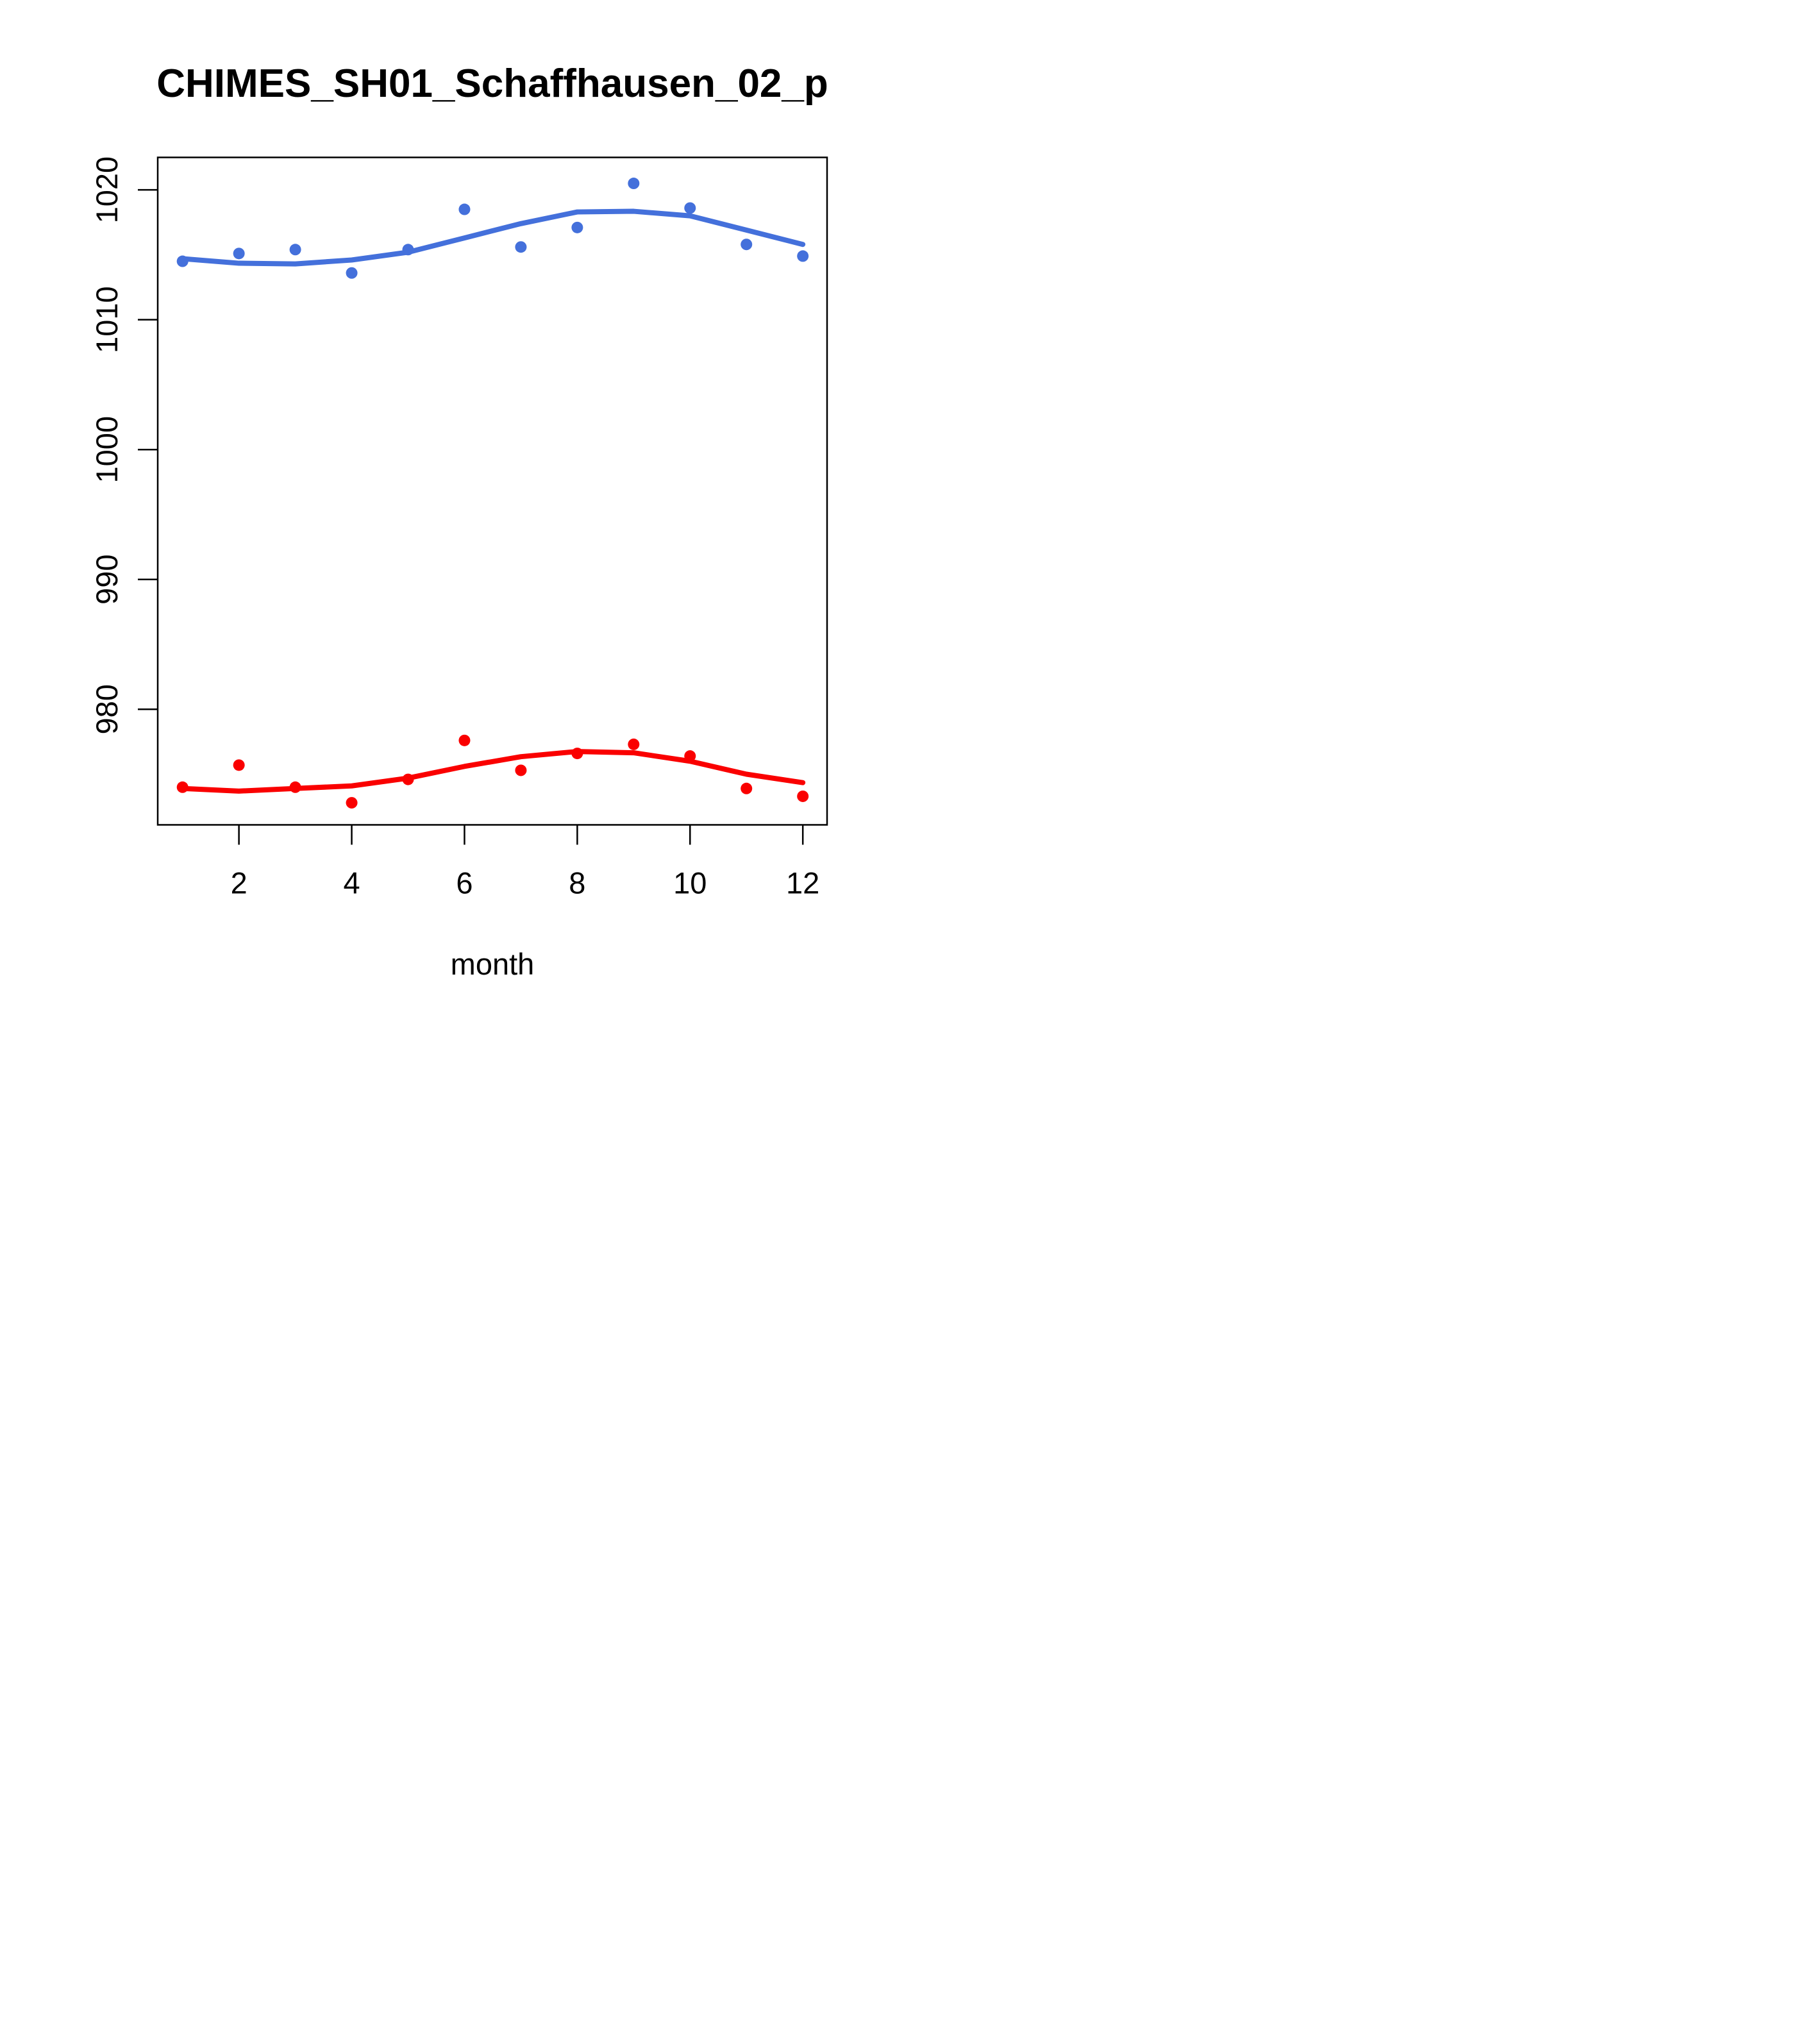  I want to click on plot-frame, so click(492, 491).